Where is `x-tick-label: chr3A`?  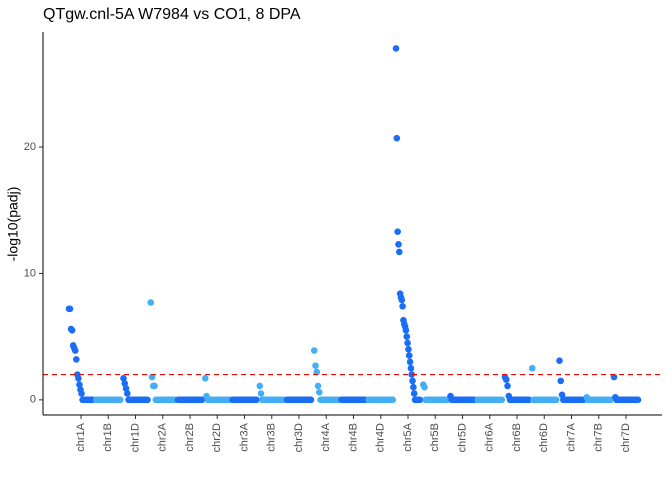
x-tick-label: chr3A is located at coordinates (244, 436).